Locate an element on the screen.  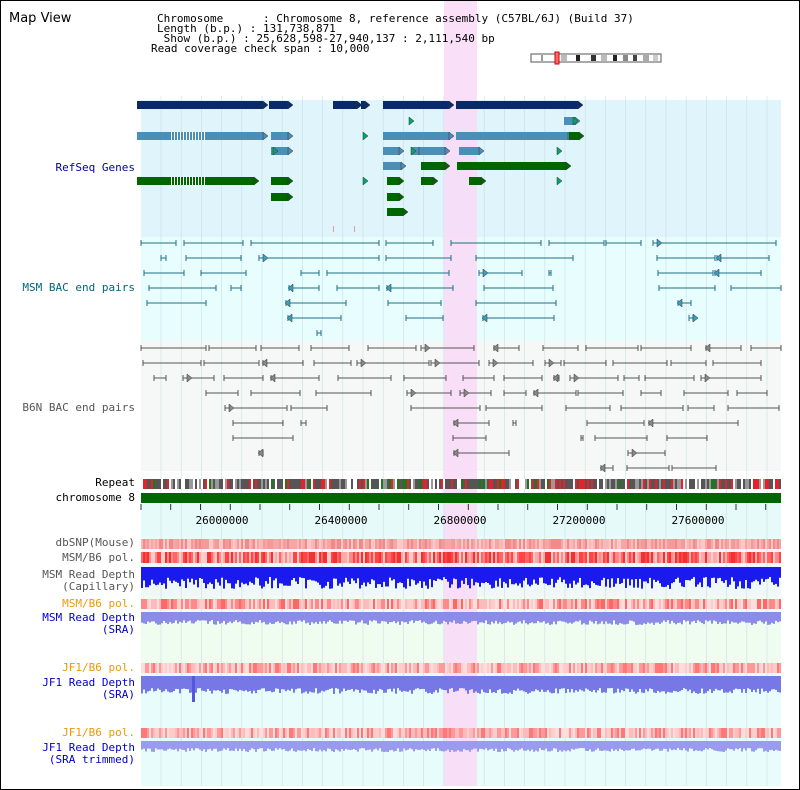
refseq-gene is located at coordinates (511, 166).